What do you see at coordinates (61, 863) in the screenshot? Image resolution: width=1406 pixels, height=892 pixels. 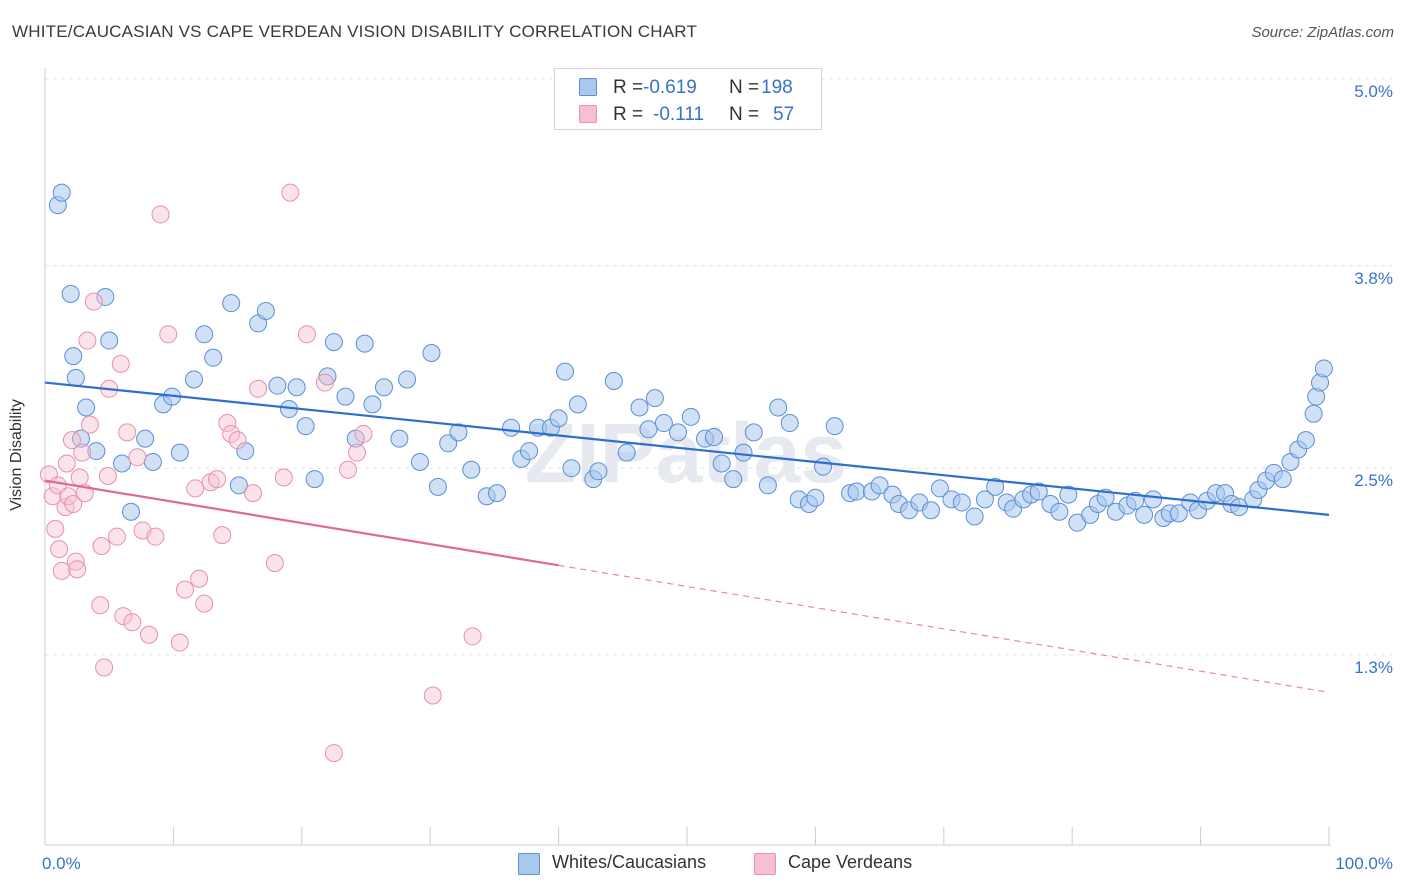 I see `x-tick-label: 0.0%` at bounding box center [61, 863].